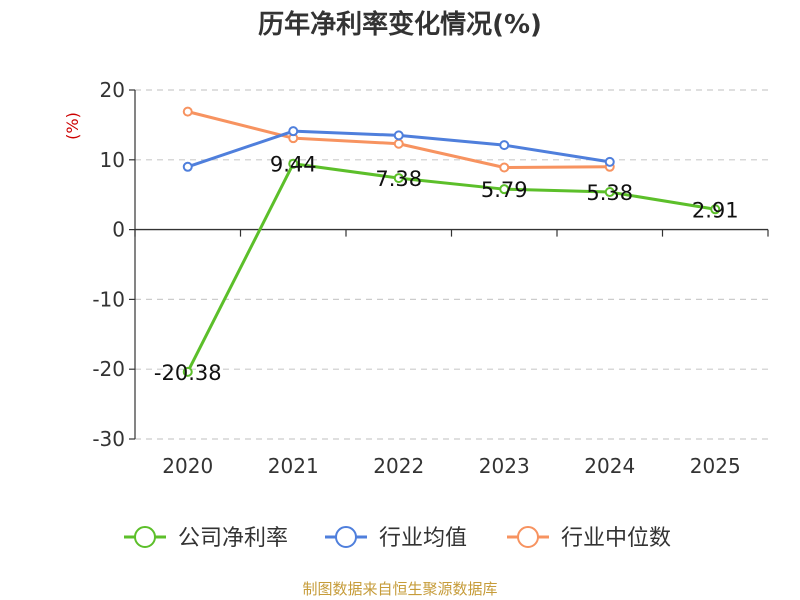 Image resolution: width=800 pixels, height=600 pixels. I want to click on legend-label: 行业中位数, so click(616, 538).